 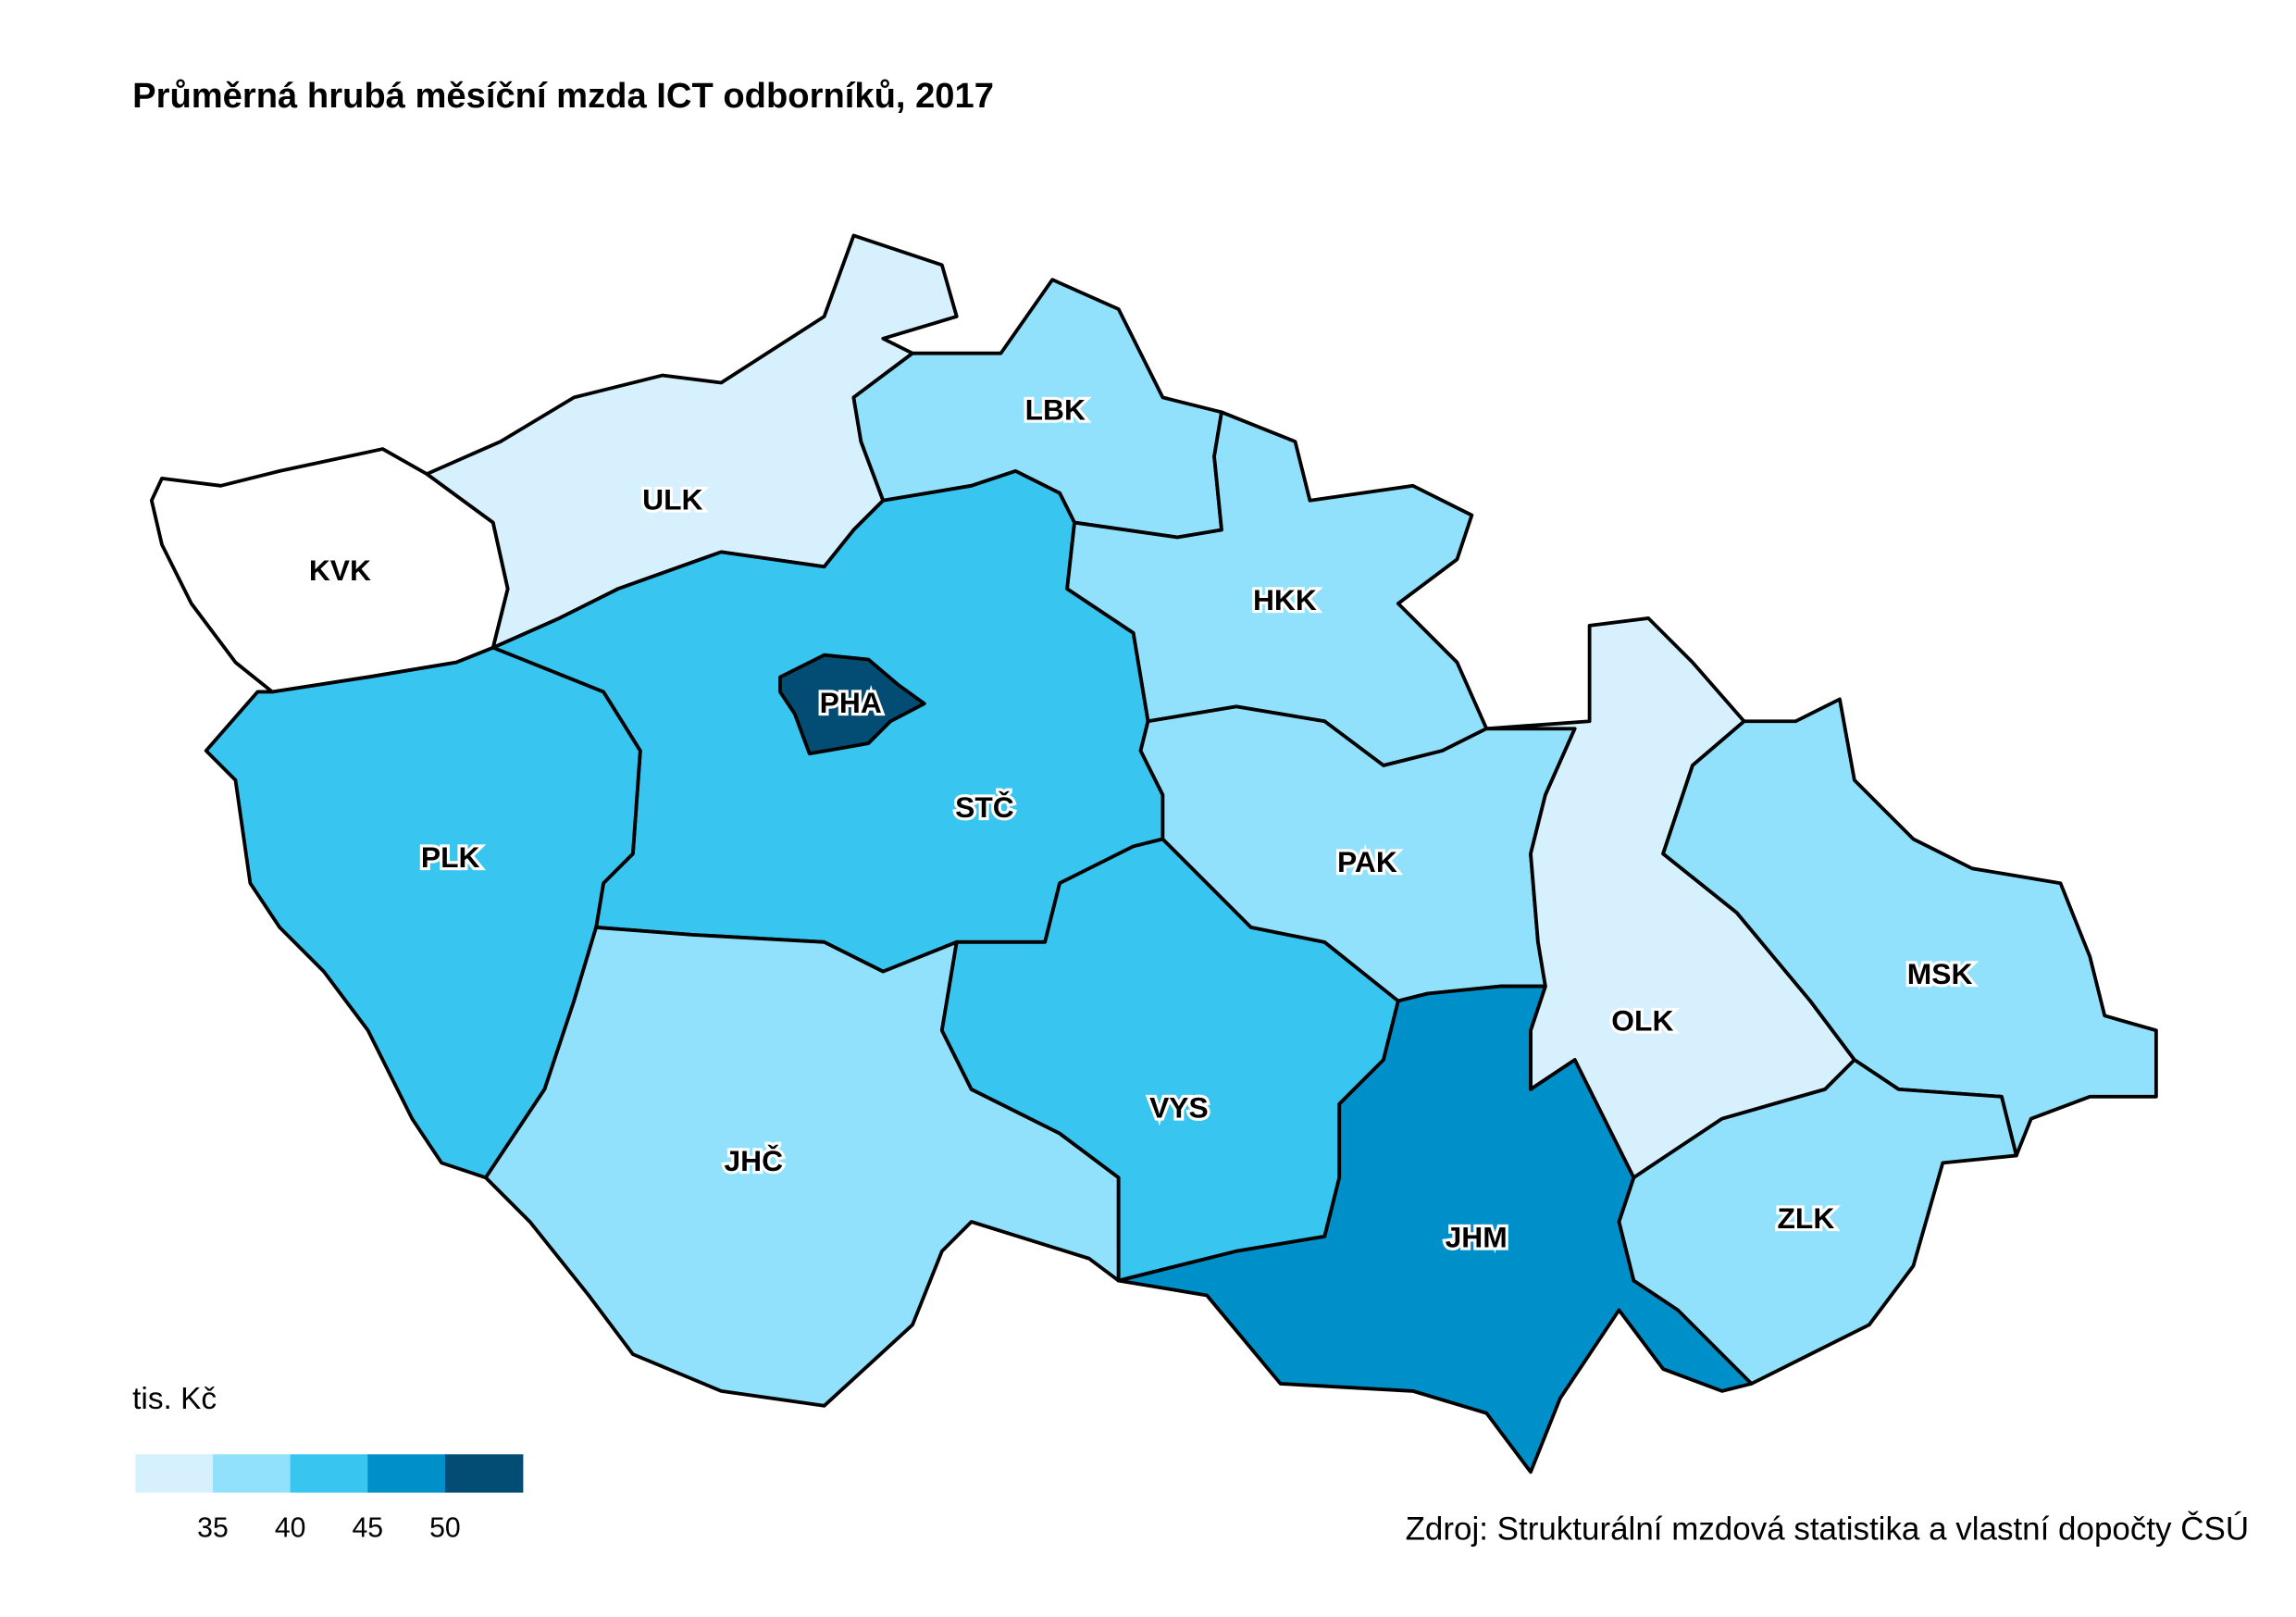 I want to click on region-label-vys: VYS, so click(x=1179, y=1108).